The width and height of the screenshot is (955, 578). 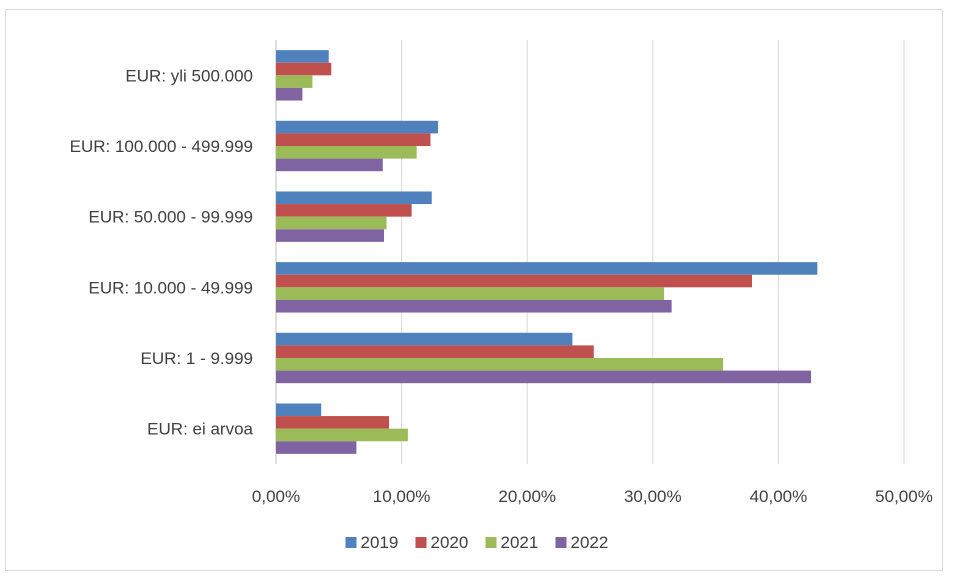 What do you see at coordinates (402, 496) in the screenshot?
I see `x-tick-label: 10,00%` at bounding box center [402, 496].